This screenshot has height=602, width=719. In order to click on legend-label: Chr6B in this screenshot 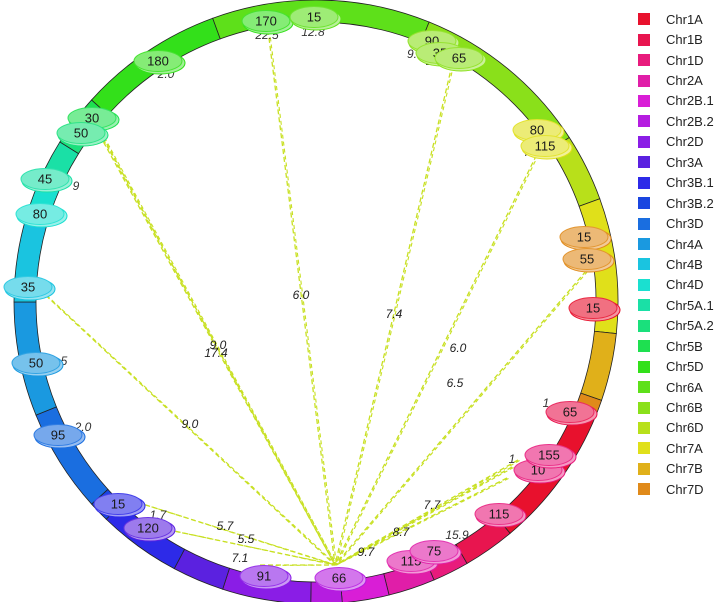, I will do `click(684, 408)`.